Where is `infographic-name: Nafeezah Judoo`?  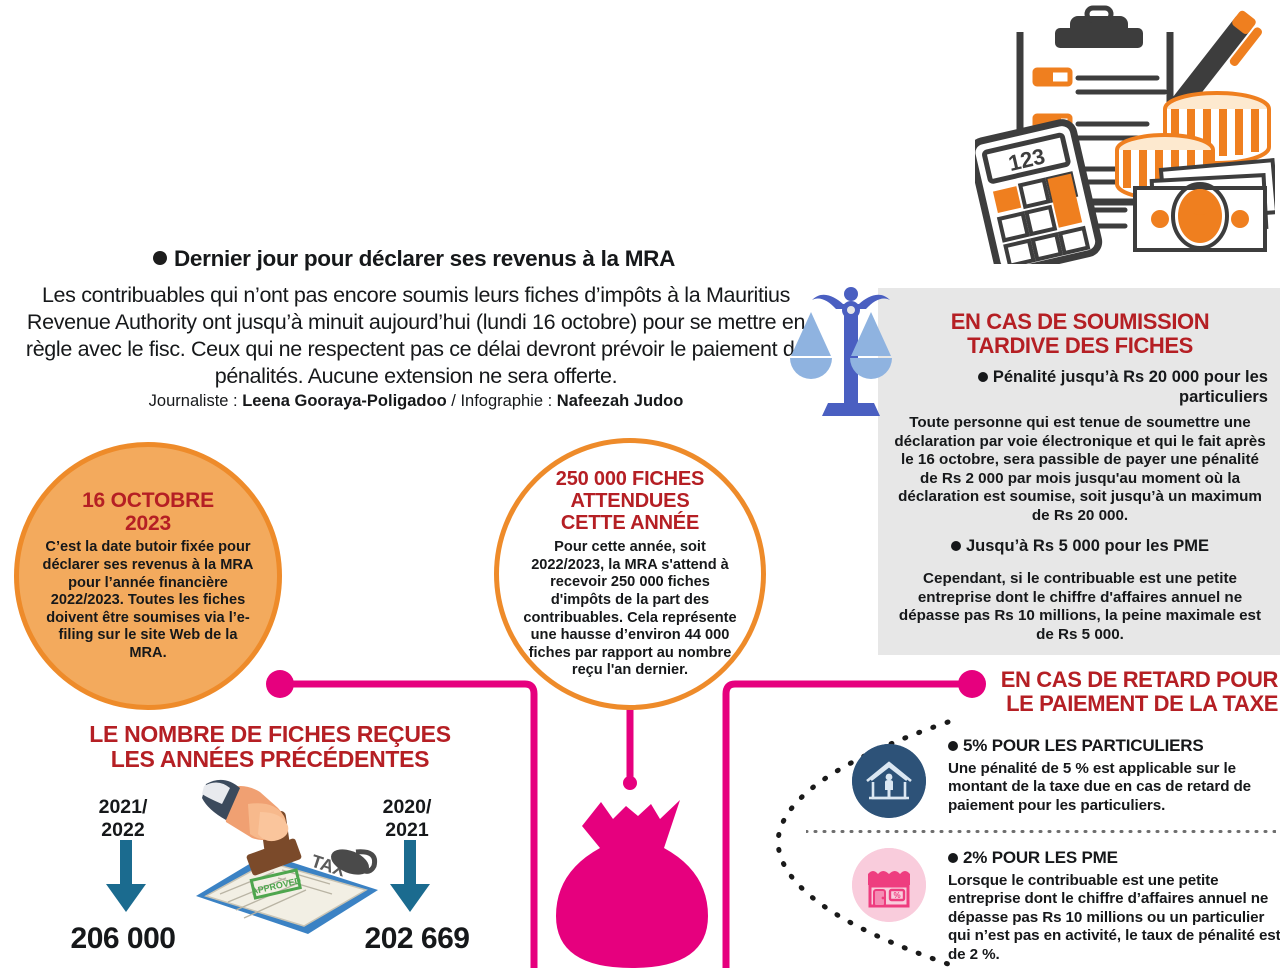
infographic-name: Nafeezah Judoo is located at coordinates (620, 401).